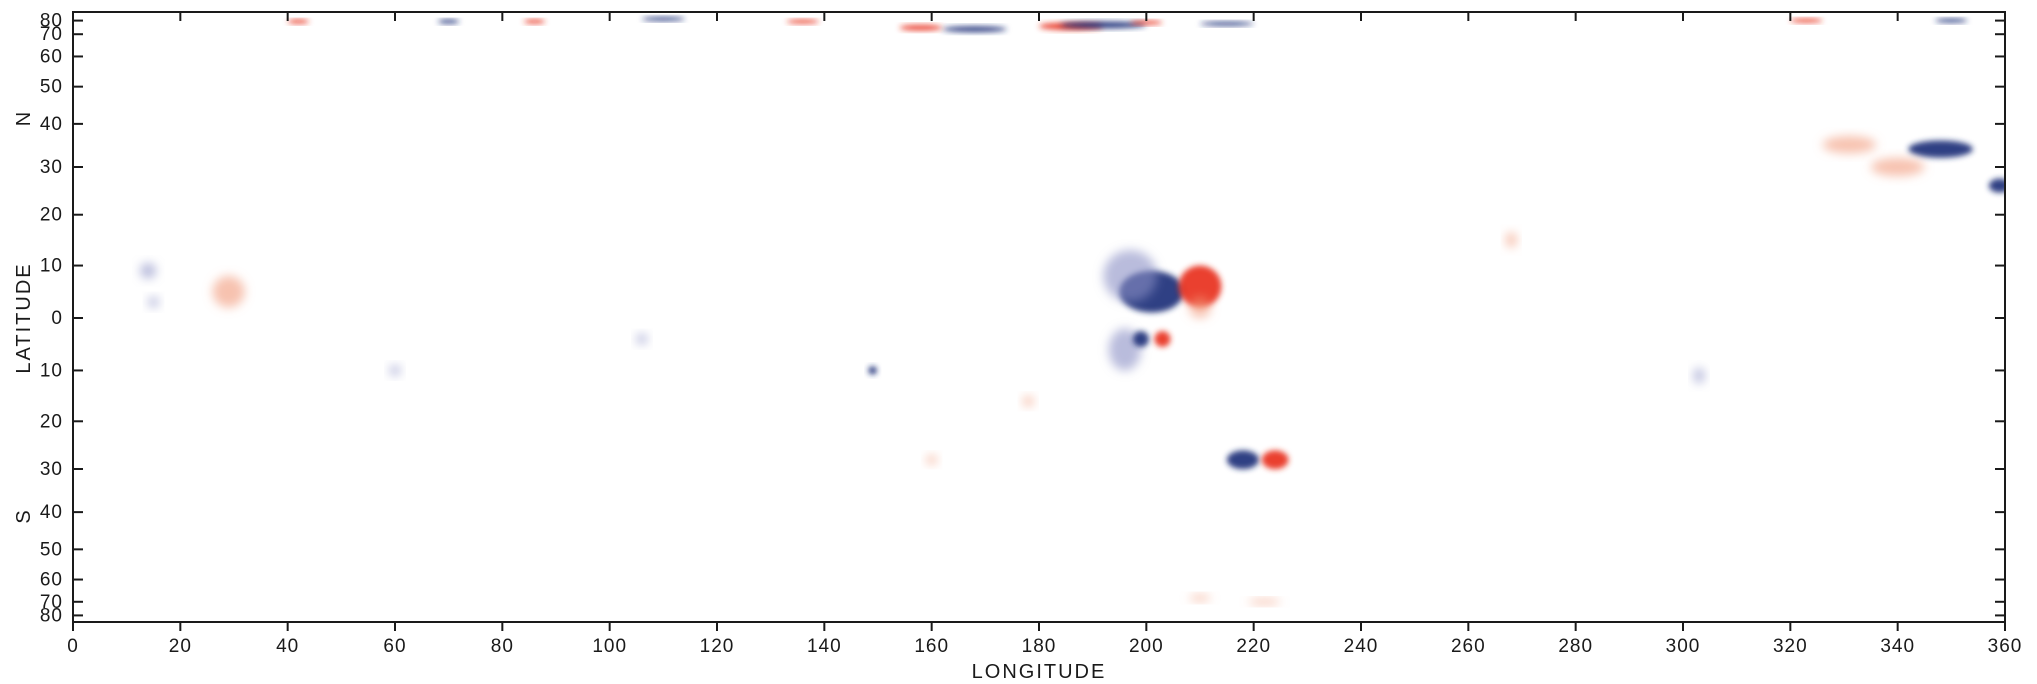 Image resolution: width=2037 pixels, height=684 pixels. I want to click on x-tick-label: 20, so click(180, 646).